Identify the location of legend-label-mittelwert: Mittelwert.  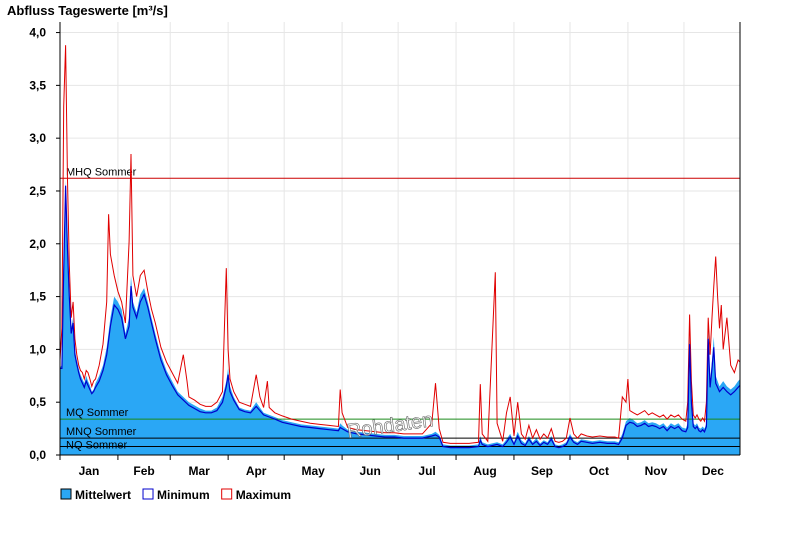
(103, 495).